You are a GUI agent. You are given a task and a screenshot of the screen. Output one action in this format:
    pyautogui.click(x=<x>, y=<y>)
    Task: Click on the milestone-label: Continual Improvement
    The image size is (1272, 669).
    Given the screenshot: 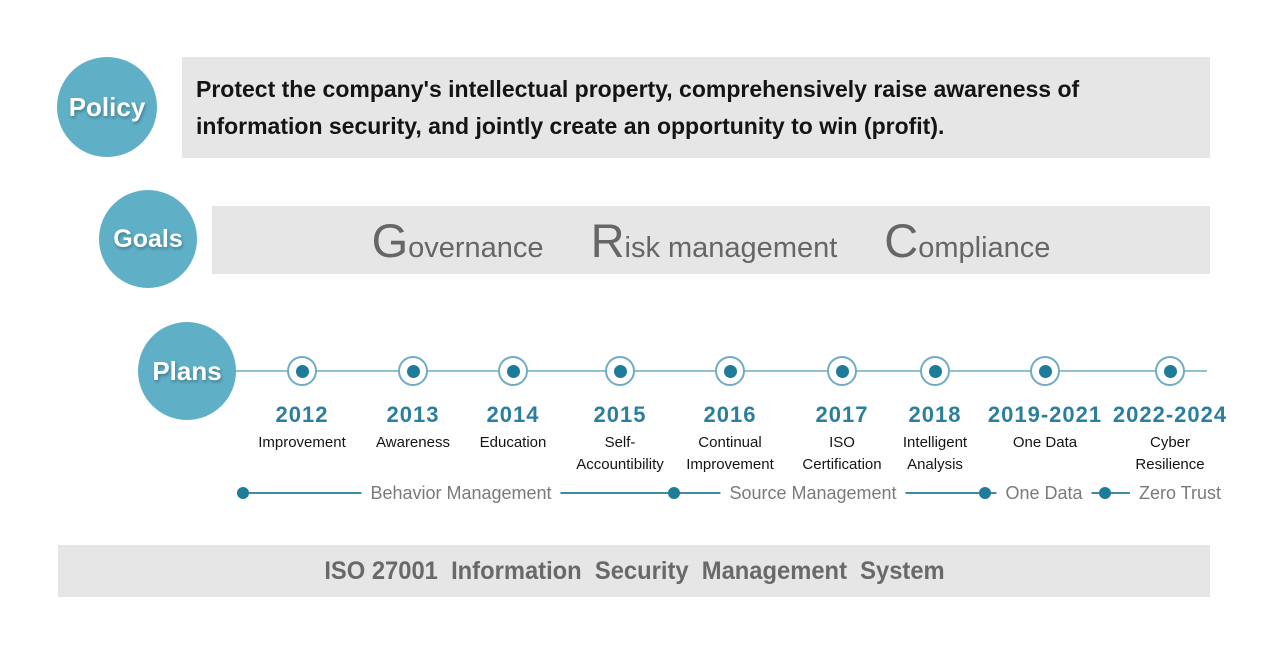 What is the action you would take?
    pyautogui.click(x=730, y=453)
    